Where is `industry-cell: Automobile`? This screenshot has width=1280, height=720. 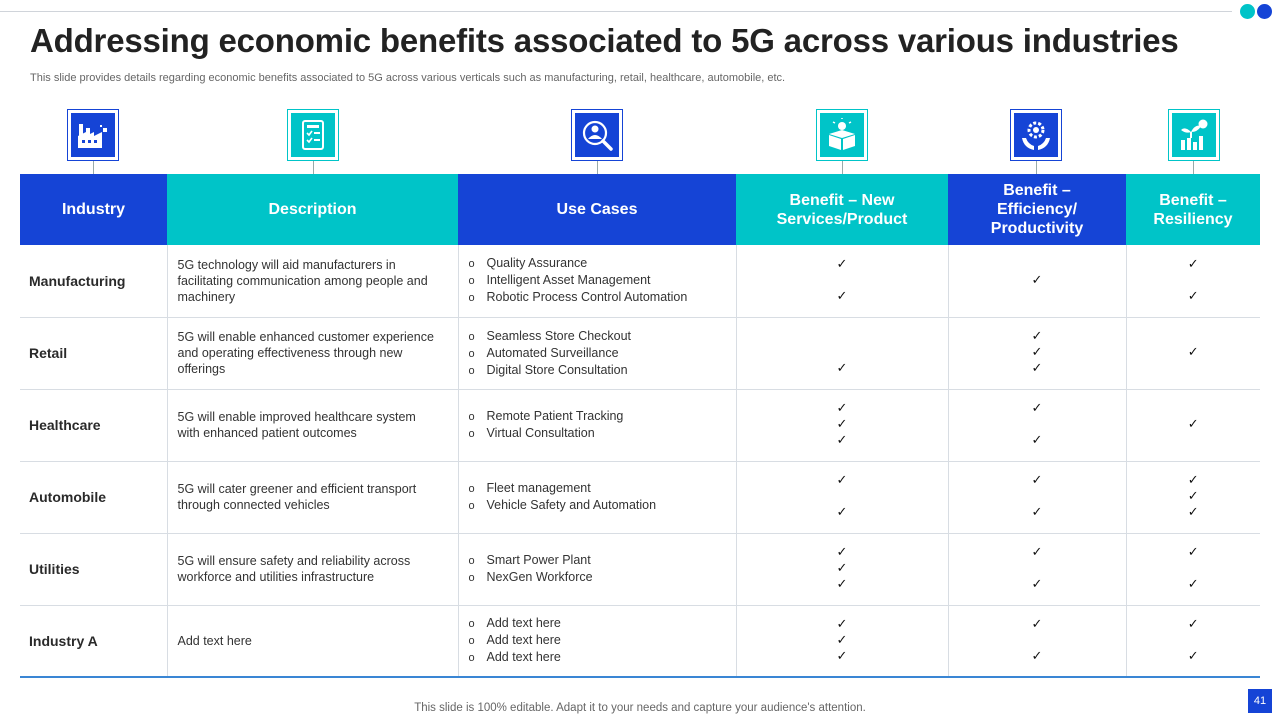
industry-cell: Automobile is located at coordinates (94, 497).